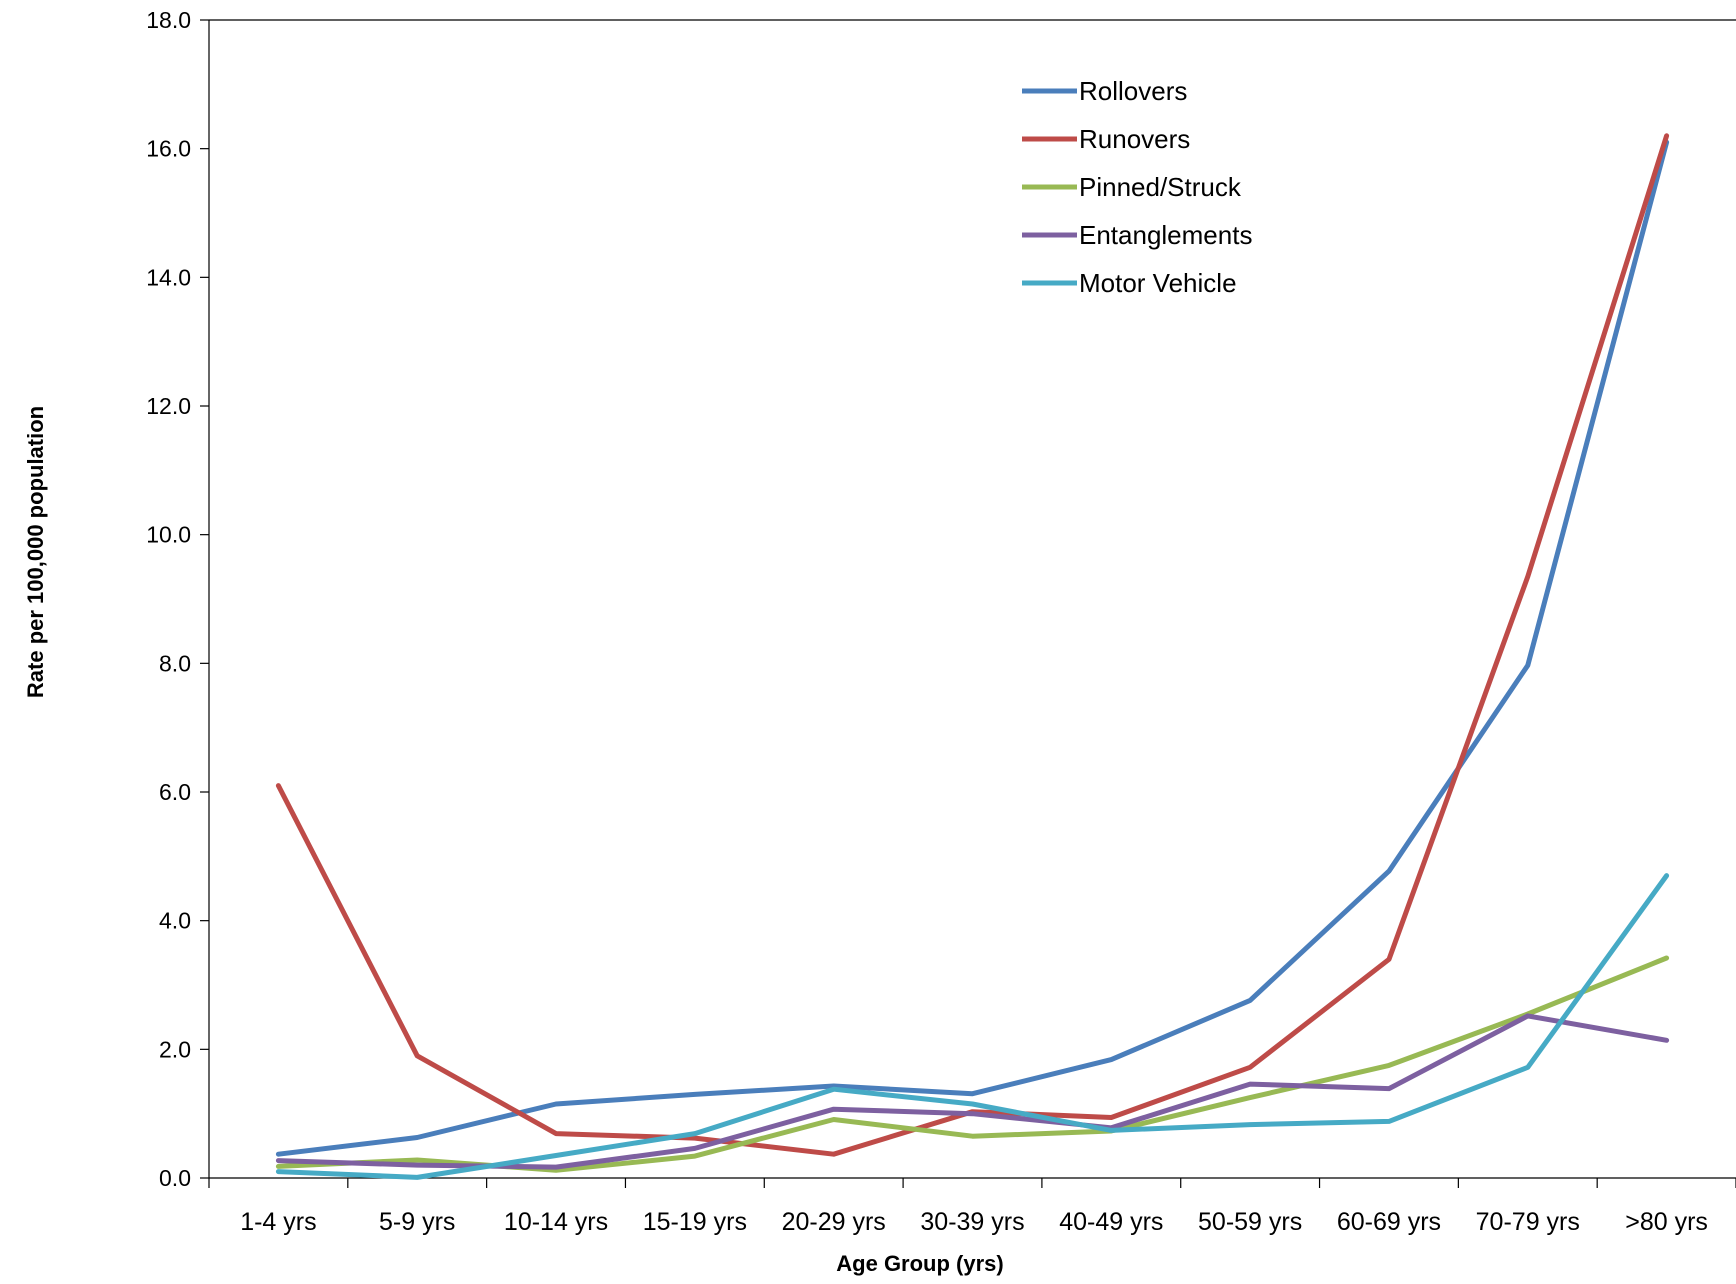 This screenshot has height=1284, width=1736. Describe the element at coordinates (168, 20) in the screenshot. I see `y-tick-label: 18.0` at that location.